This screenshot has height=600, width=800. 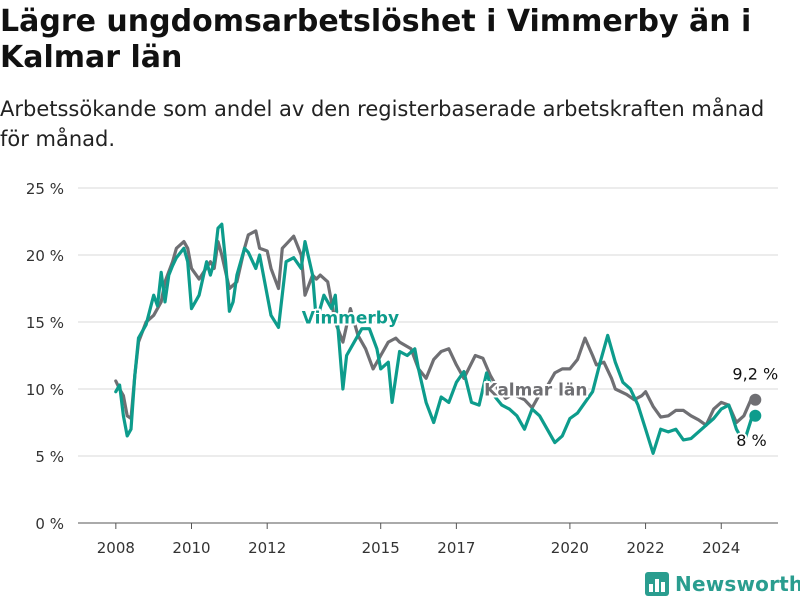 I want to click on x-tick-label: 2022, so click(x=645, y=548).